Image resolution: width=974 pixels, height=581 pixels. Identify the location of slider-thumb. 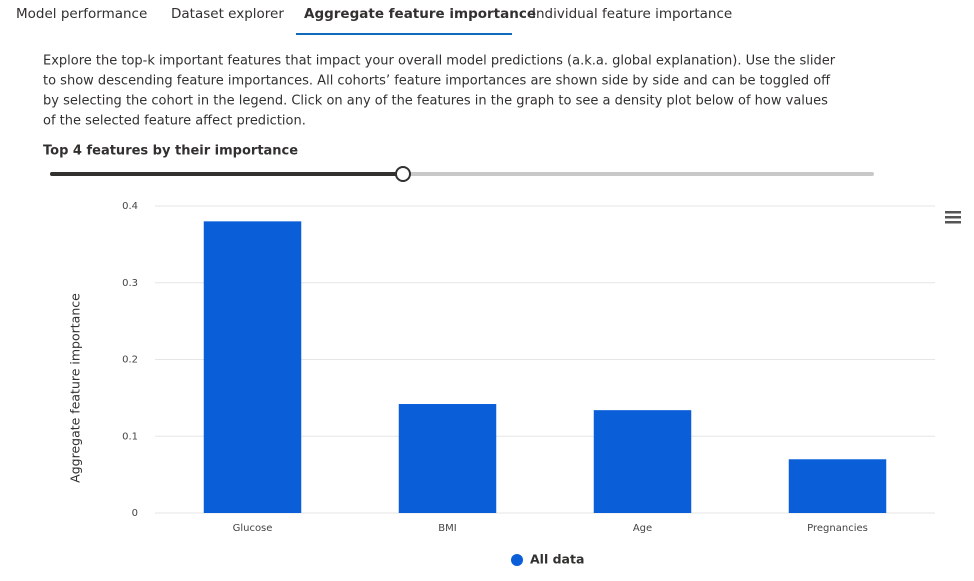
(403, 174).